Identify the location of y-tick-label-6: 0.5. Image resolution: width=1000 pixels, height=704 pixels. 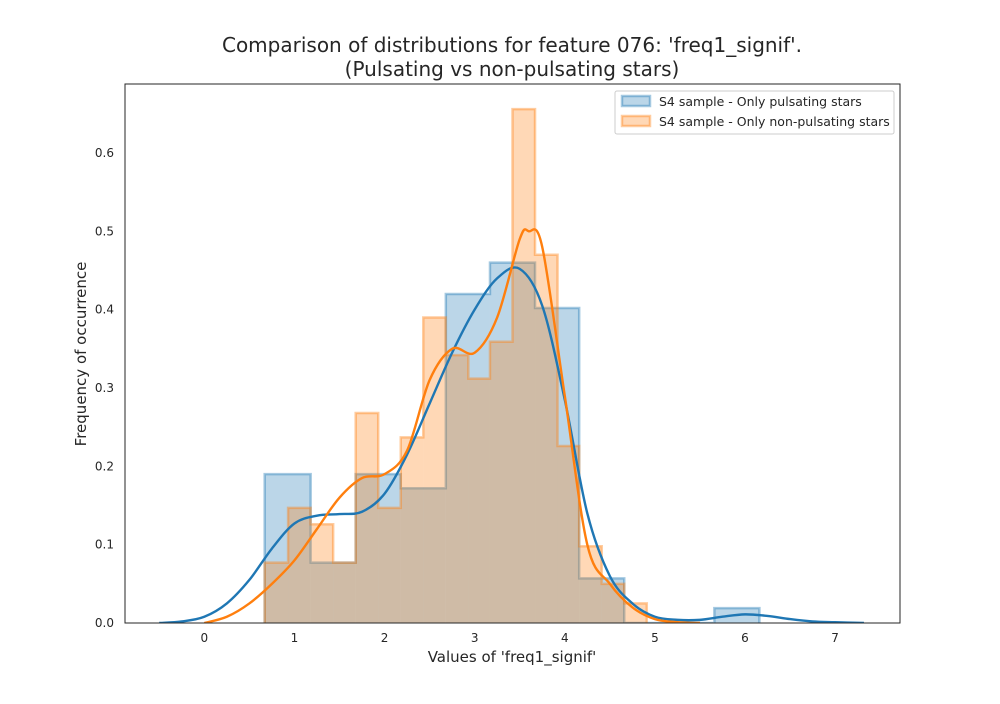
(104, 231).